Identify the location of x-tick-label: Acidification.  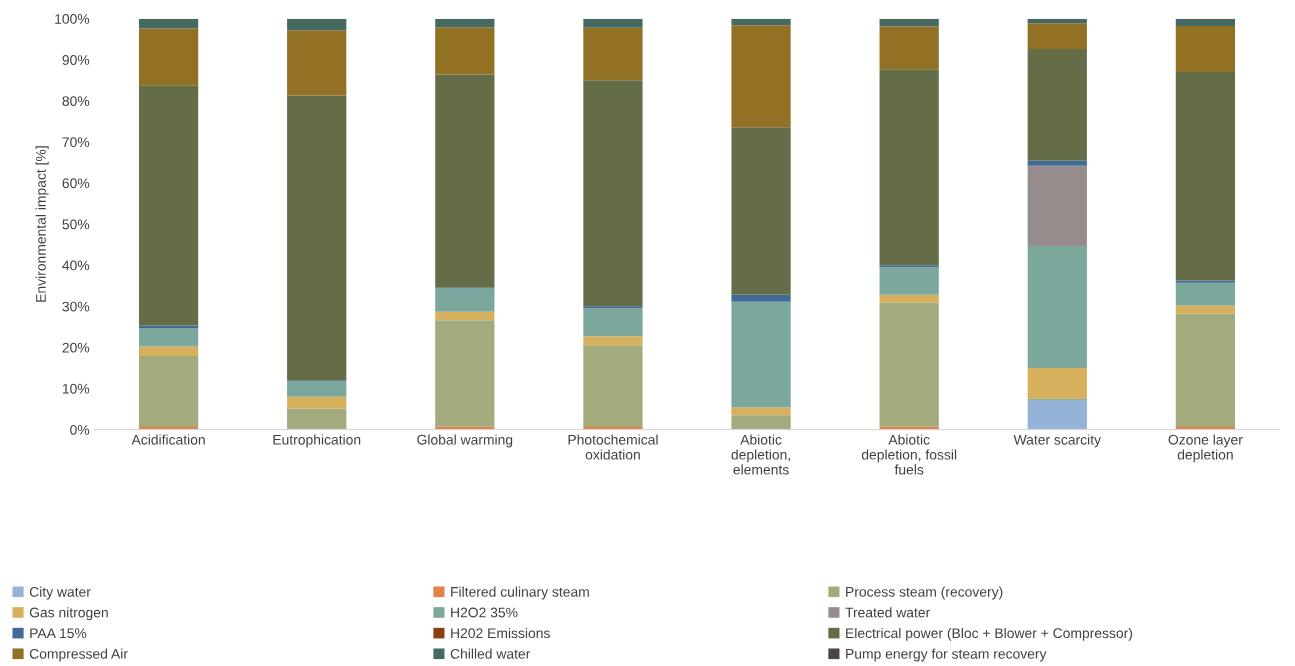
(168, 439).